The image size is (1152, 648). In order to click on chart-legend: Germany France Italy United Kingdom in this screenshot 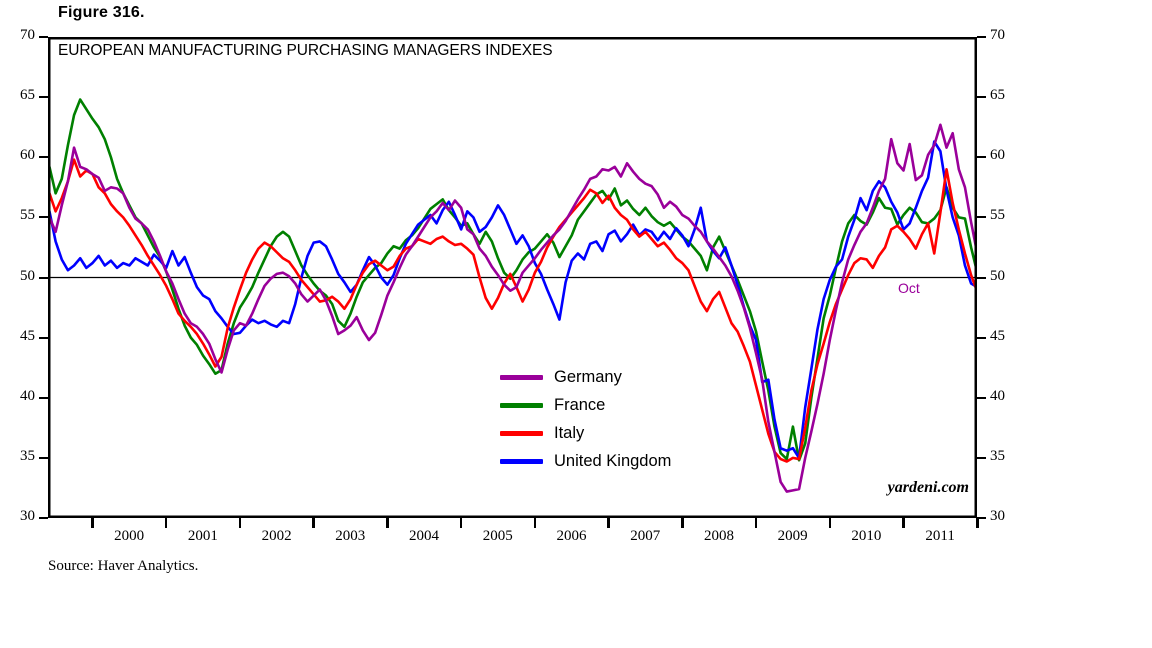, I will do `click(585, 419)`.